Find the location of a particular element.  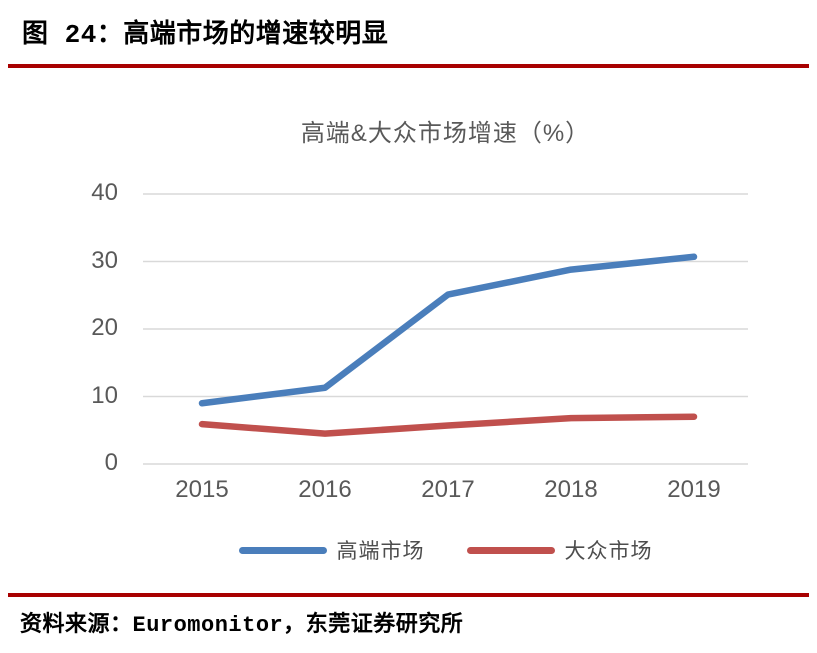

source-attribution: 资料来源：Euromonitor，东莞证券研究所 is located at coordinates (242, 625).